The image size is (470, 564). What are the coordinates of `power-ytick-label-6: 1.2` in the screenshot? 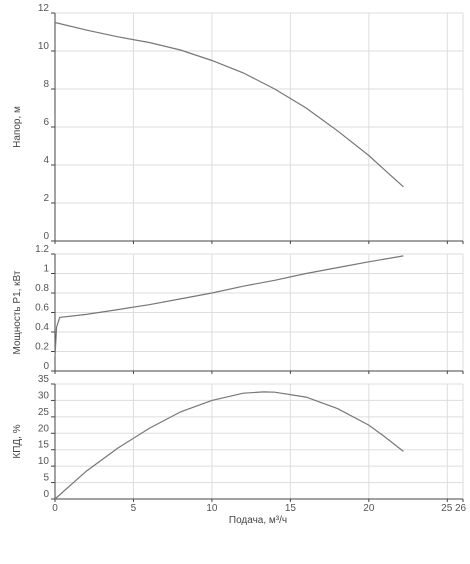 It's located at (42, 249).